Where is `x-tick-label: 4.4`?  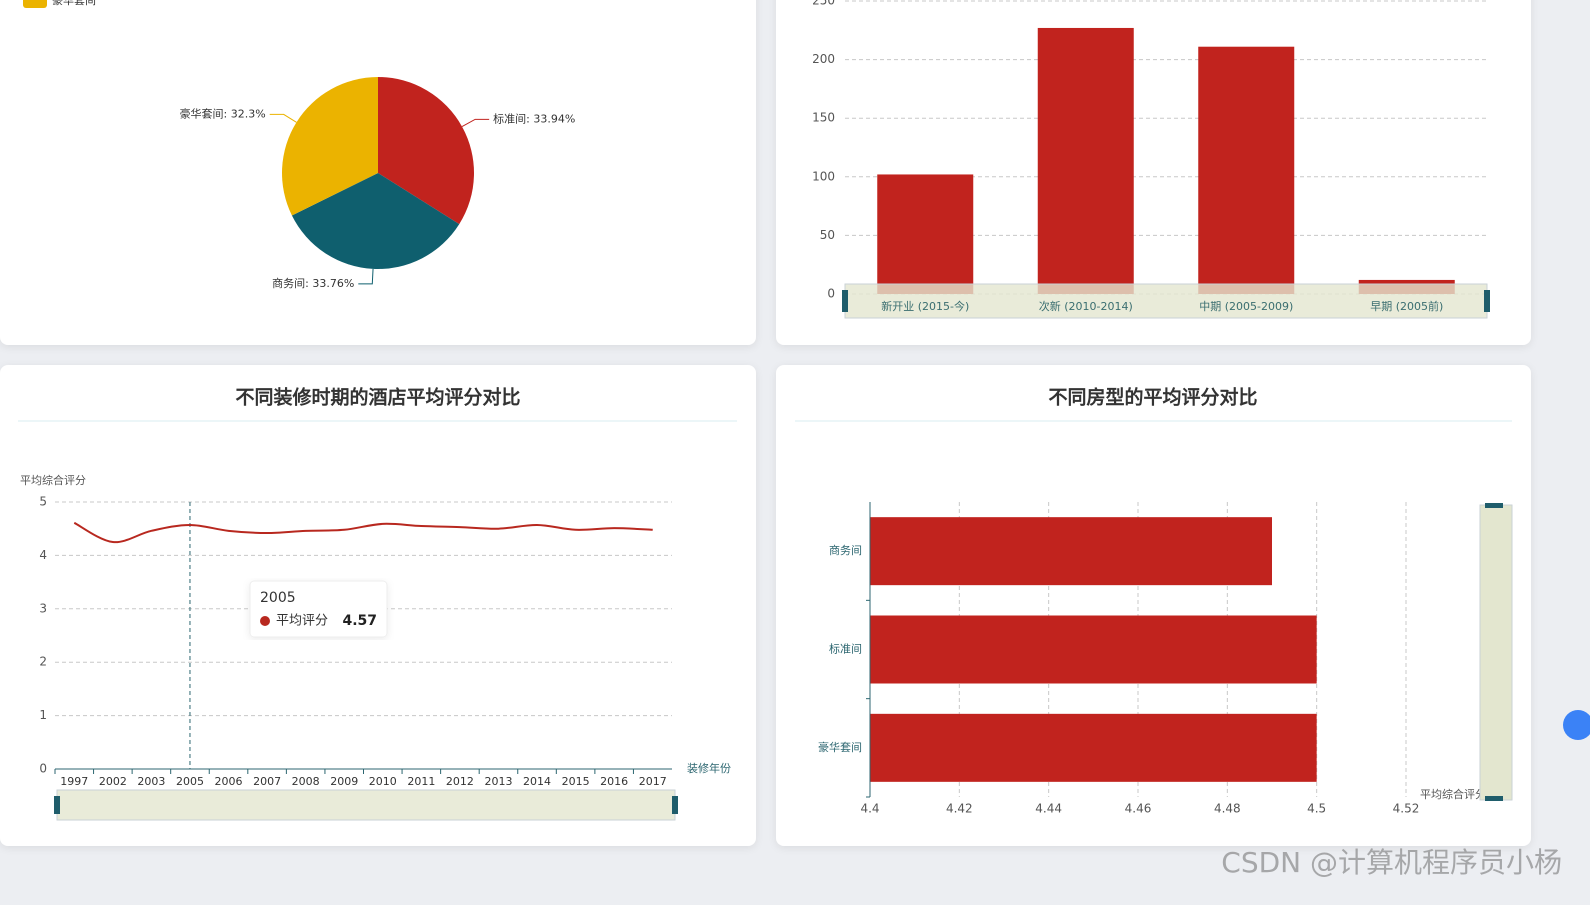
x-tick-label: 4.4 is located at coordinates (869, 809).